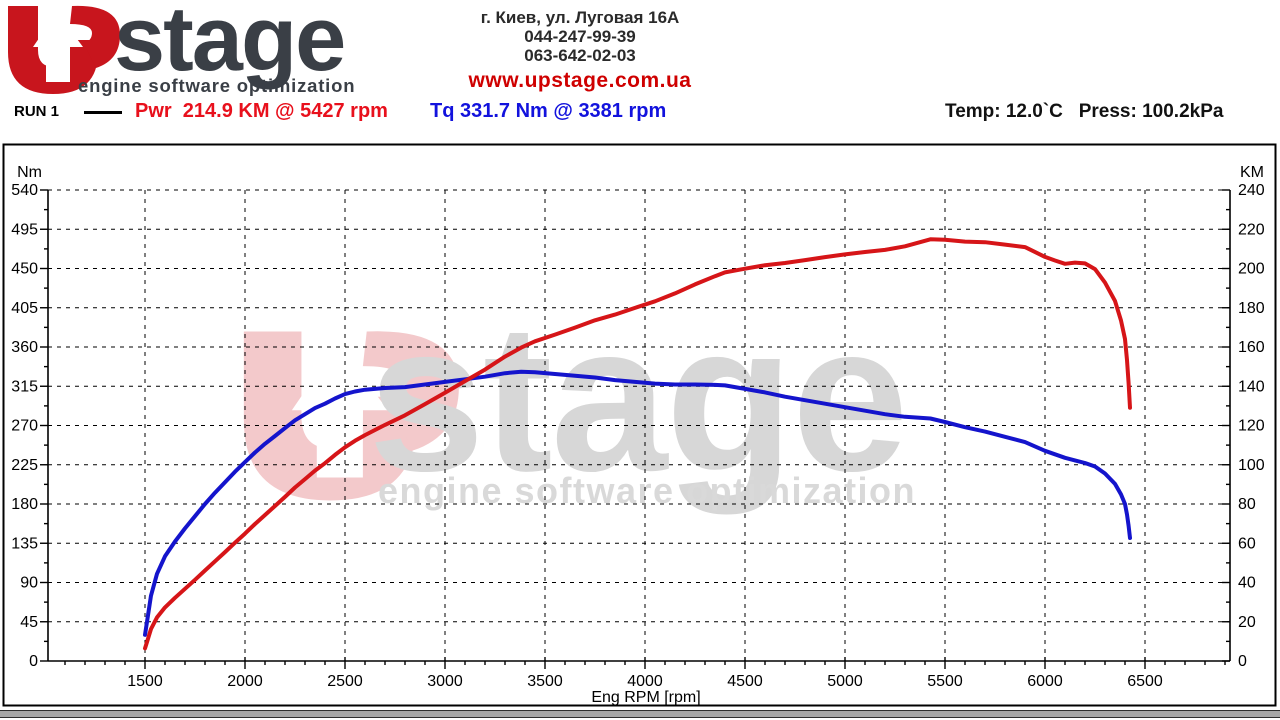 The image size is (1280, 720). I want to click on svg-text: 5000, so click(845, 681).